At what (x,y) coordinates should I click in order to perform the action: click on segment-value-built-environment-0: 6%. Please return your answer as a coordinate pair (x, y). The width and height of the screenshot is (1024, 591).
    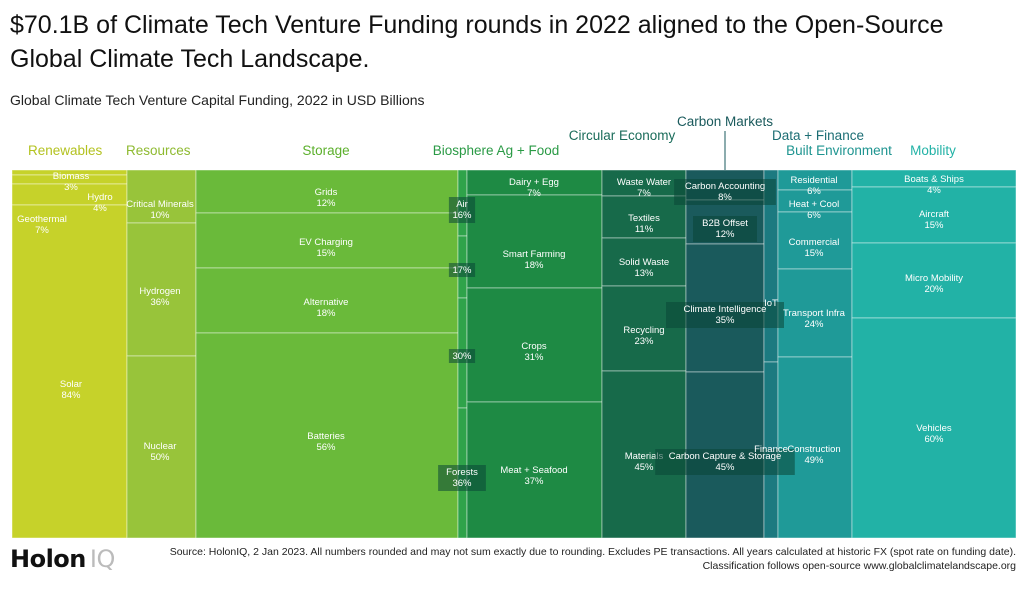
    Looking at the image, I should click on (814, 191).